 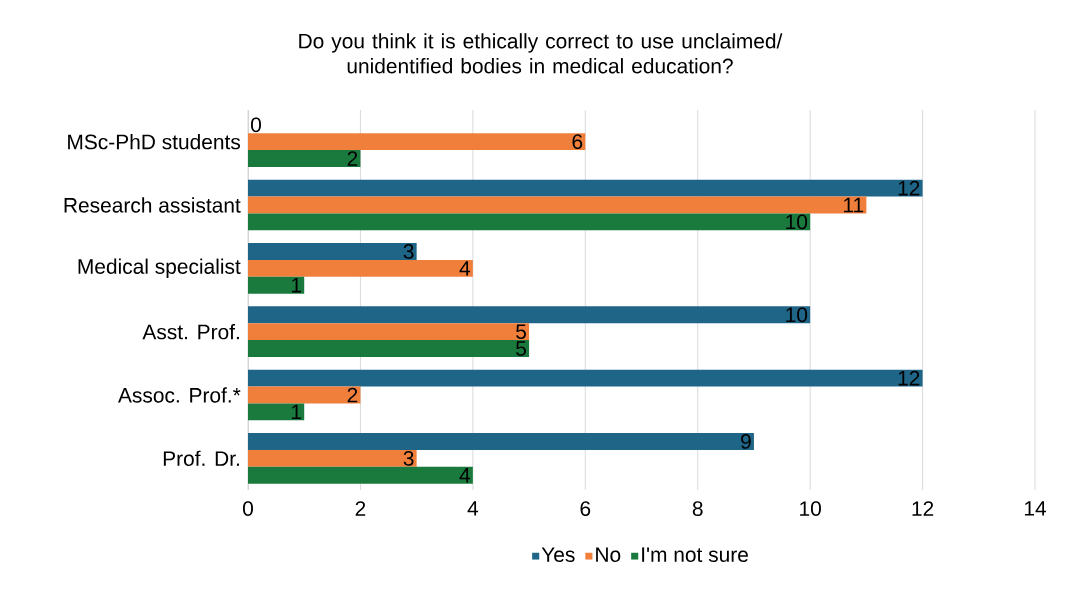 I want to click on y-tick-label: Prof. Dr., so click(x=201, y=458).